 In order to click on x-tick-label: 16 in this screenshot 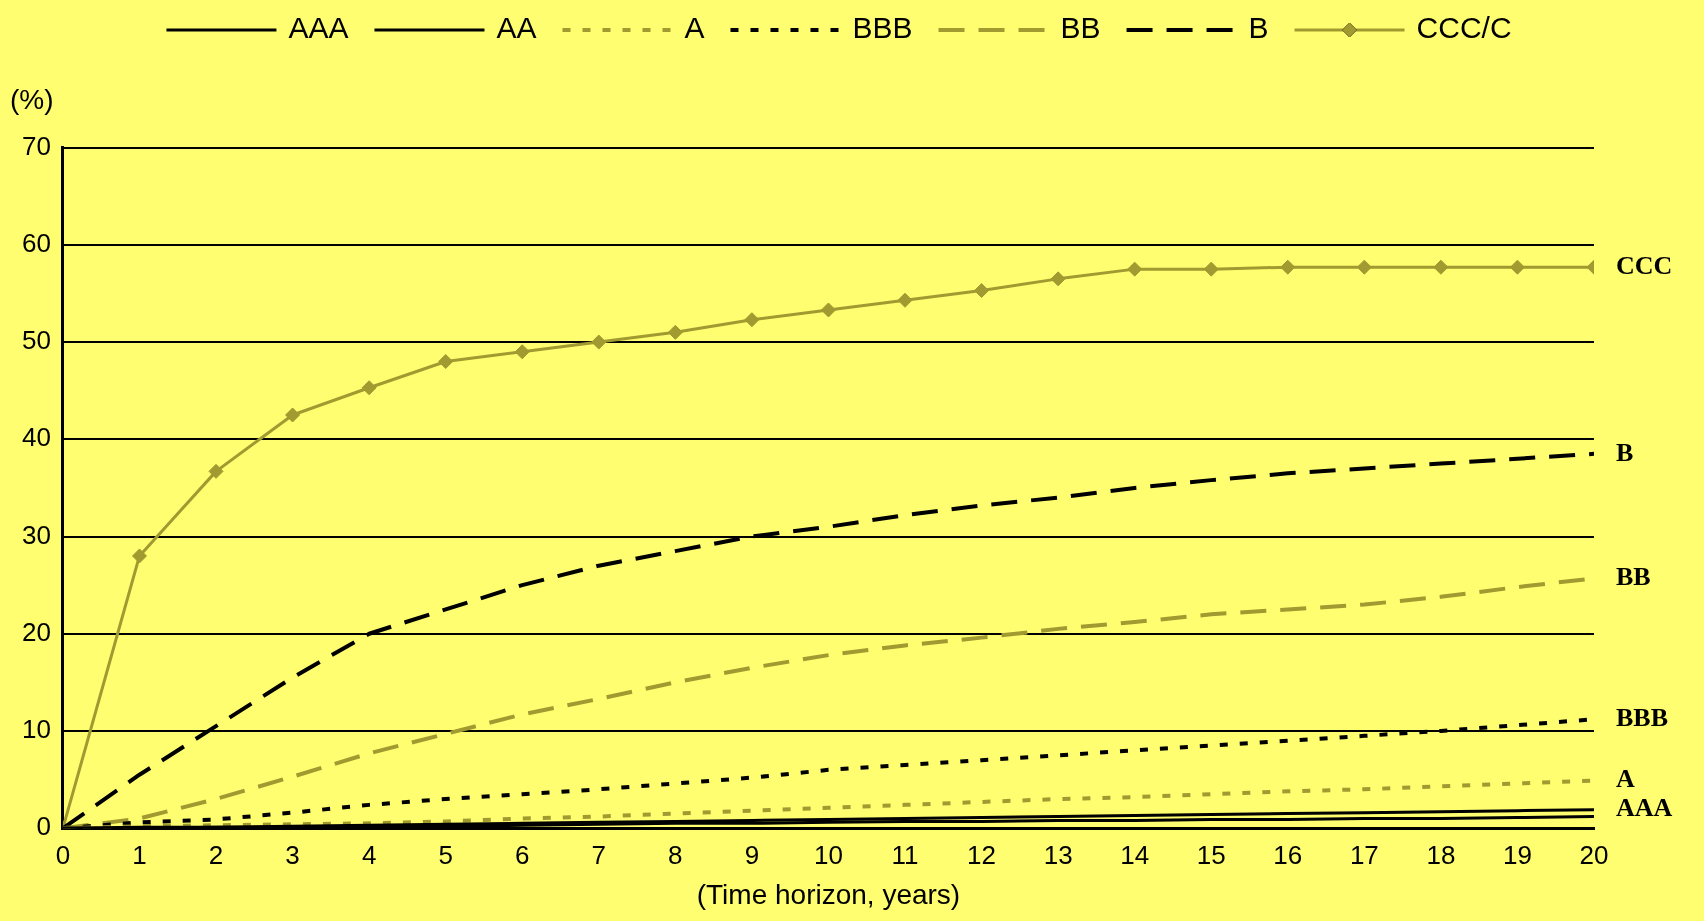, I will do `click(1288, 854)`.